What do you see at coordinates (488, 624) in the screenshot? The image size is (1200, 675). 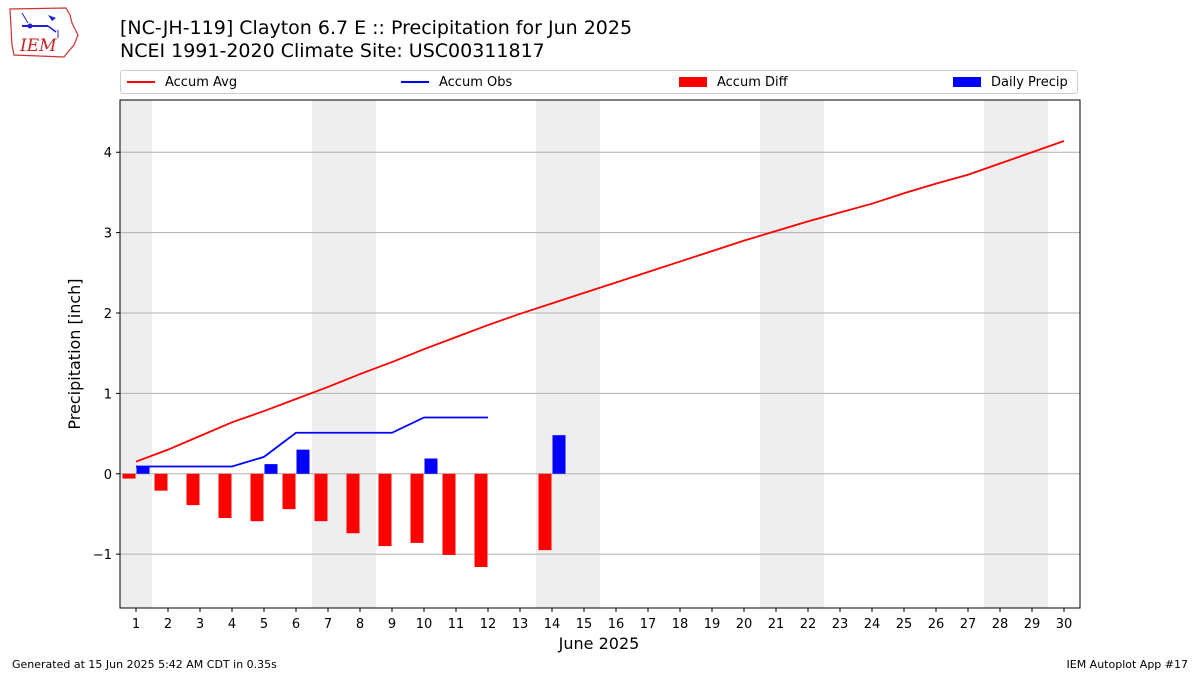 I see `x-tick-label: 12` at bounding box center [488, 624].